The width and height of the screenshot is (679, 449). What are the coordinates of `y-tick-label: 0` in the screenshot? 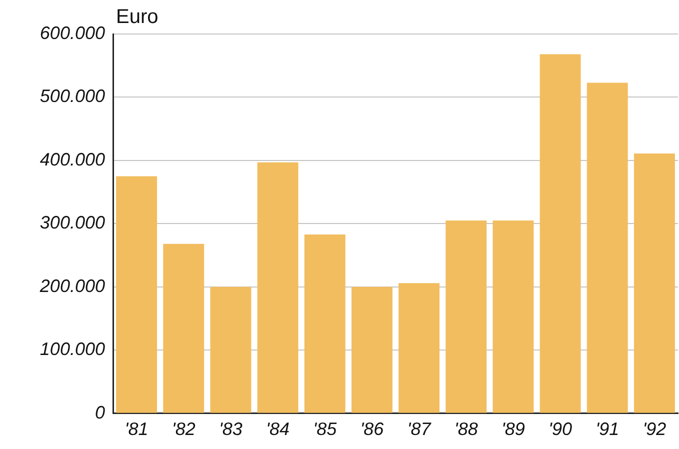 It's located at (99, 412).